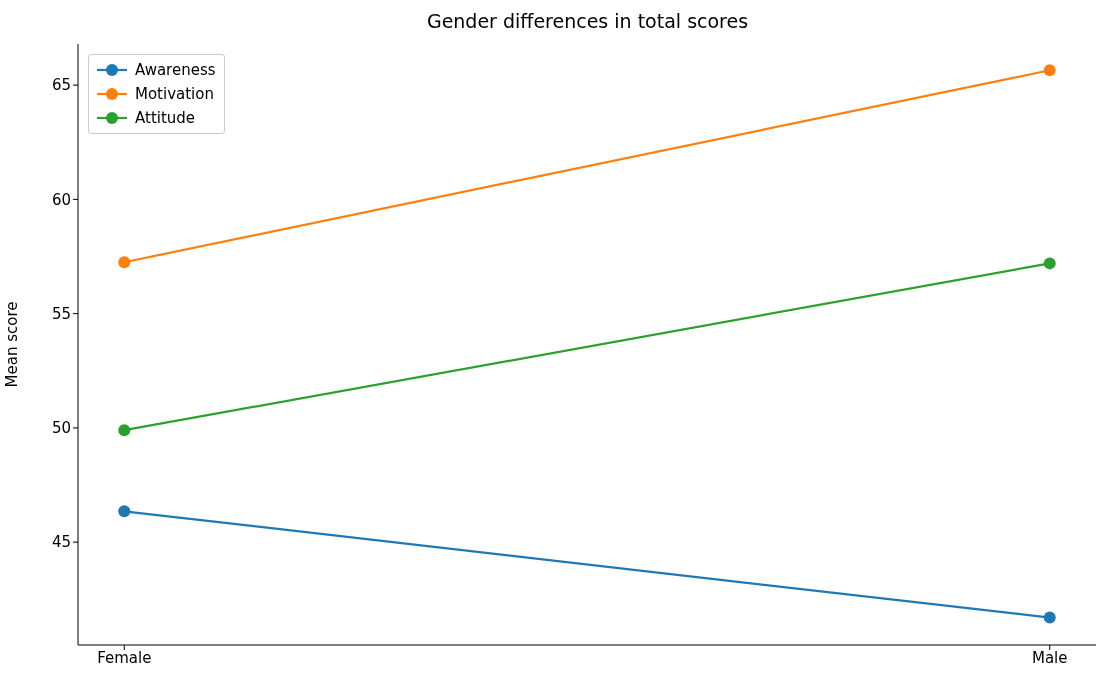 Image resolution: width=1097 pixels, height=677 pixels. What do you see at coordinates (61, 85) in the screenshot?
I see `y-tick-label: 65` at bounding box center [61, 85].